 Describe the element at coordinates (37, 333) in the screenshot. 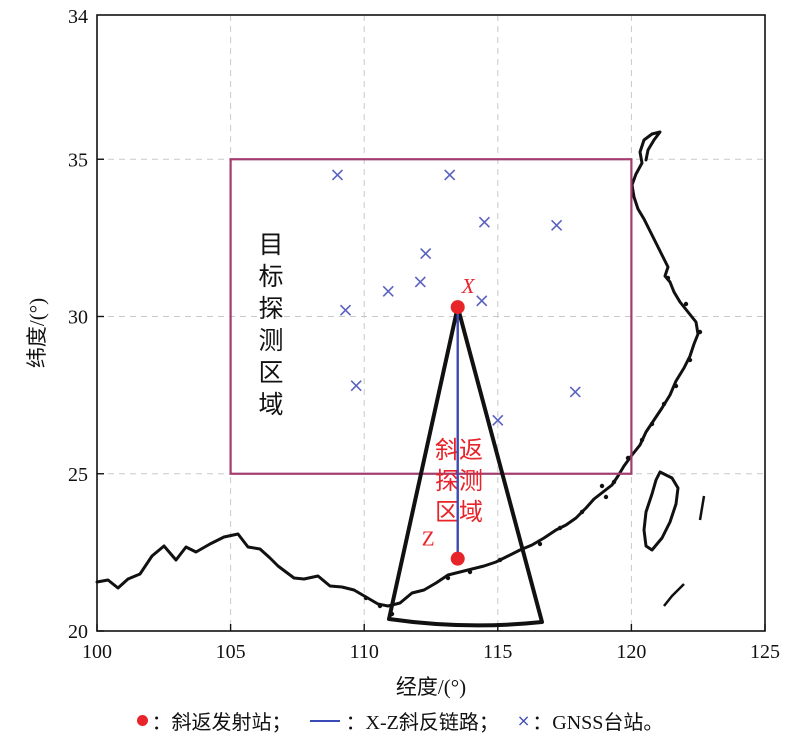

I see `y-axis-label: 纬度/(°)` at that location.